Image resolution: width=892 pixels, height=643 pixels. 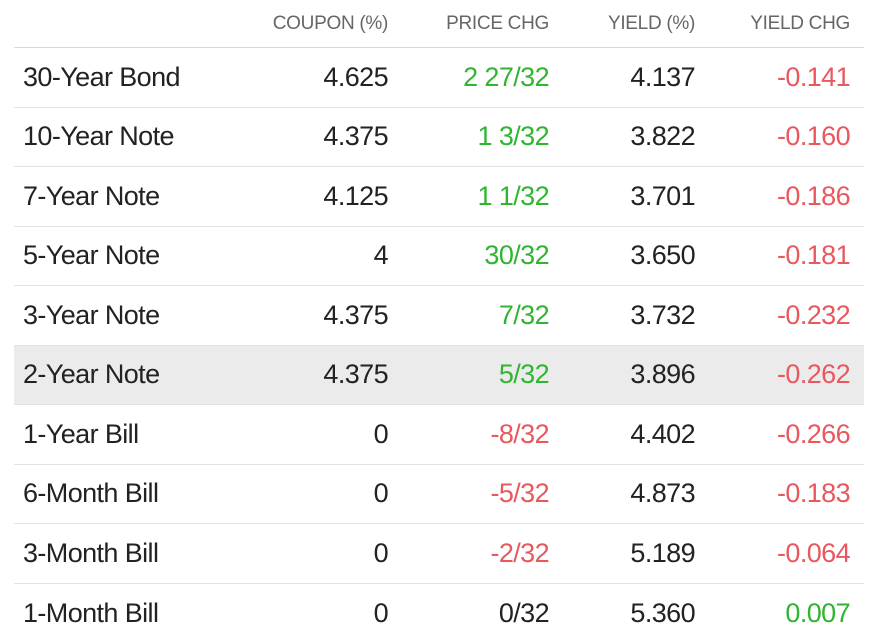 I want to click on coupon-value: 4, so click(x=381, y=255).